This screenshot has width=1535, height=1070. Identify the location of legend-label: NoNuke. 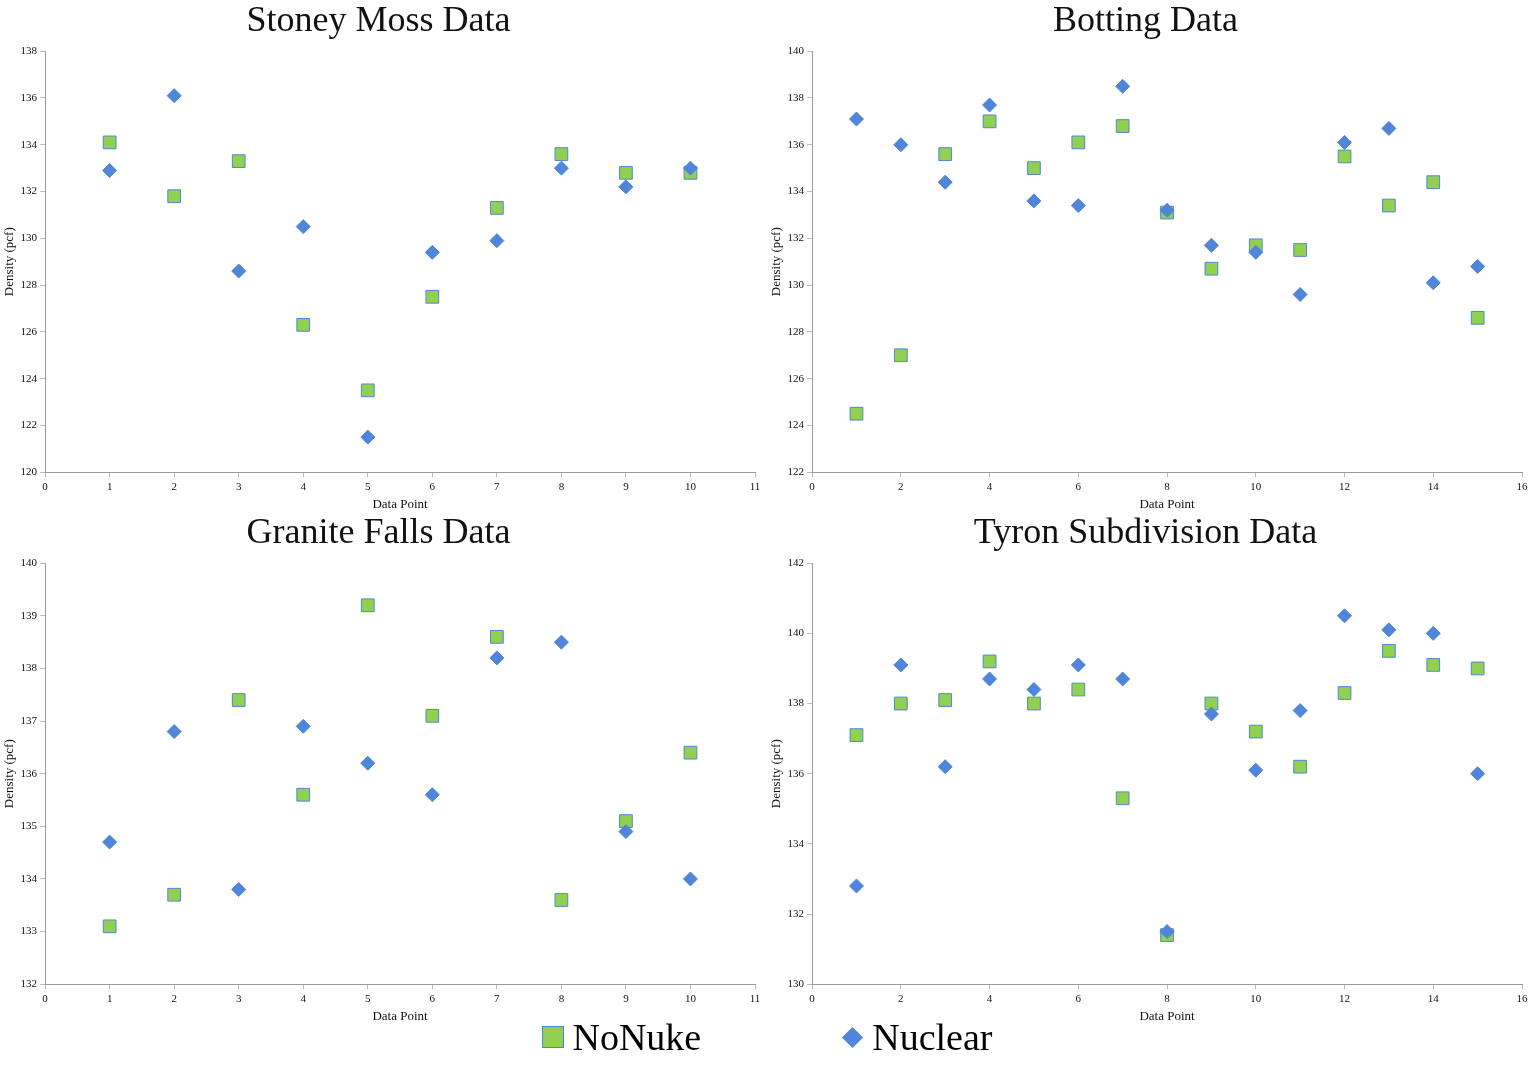
(637, 1037).